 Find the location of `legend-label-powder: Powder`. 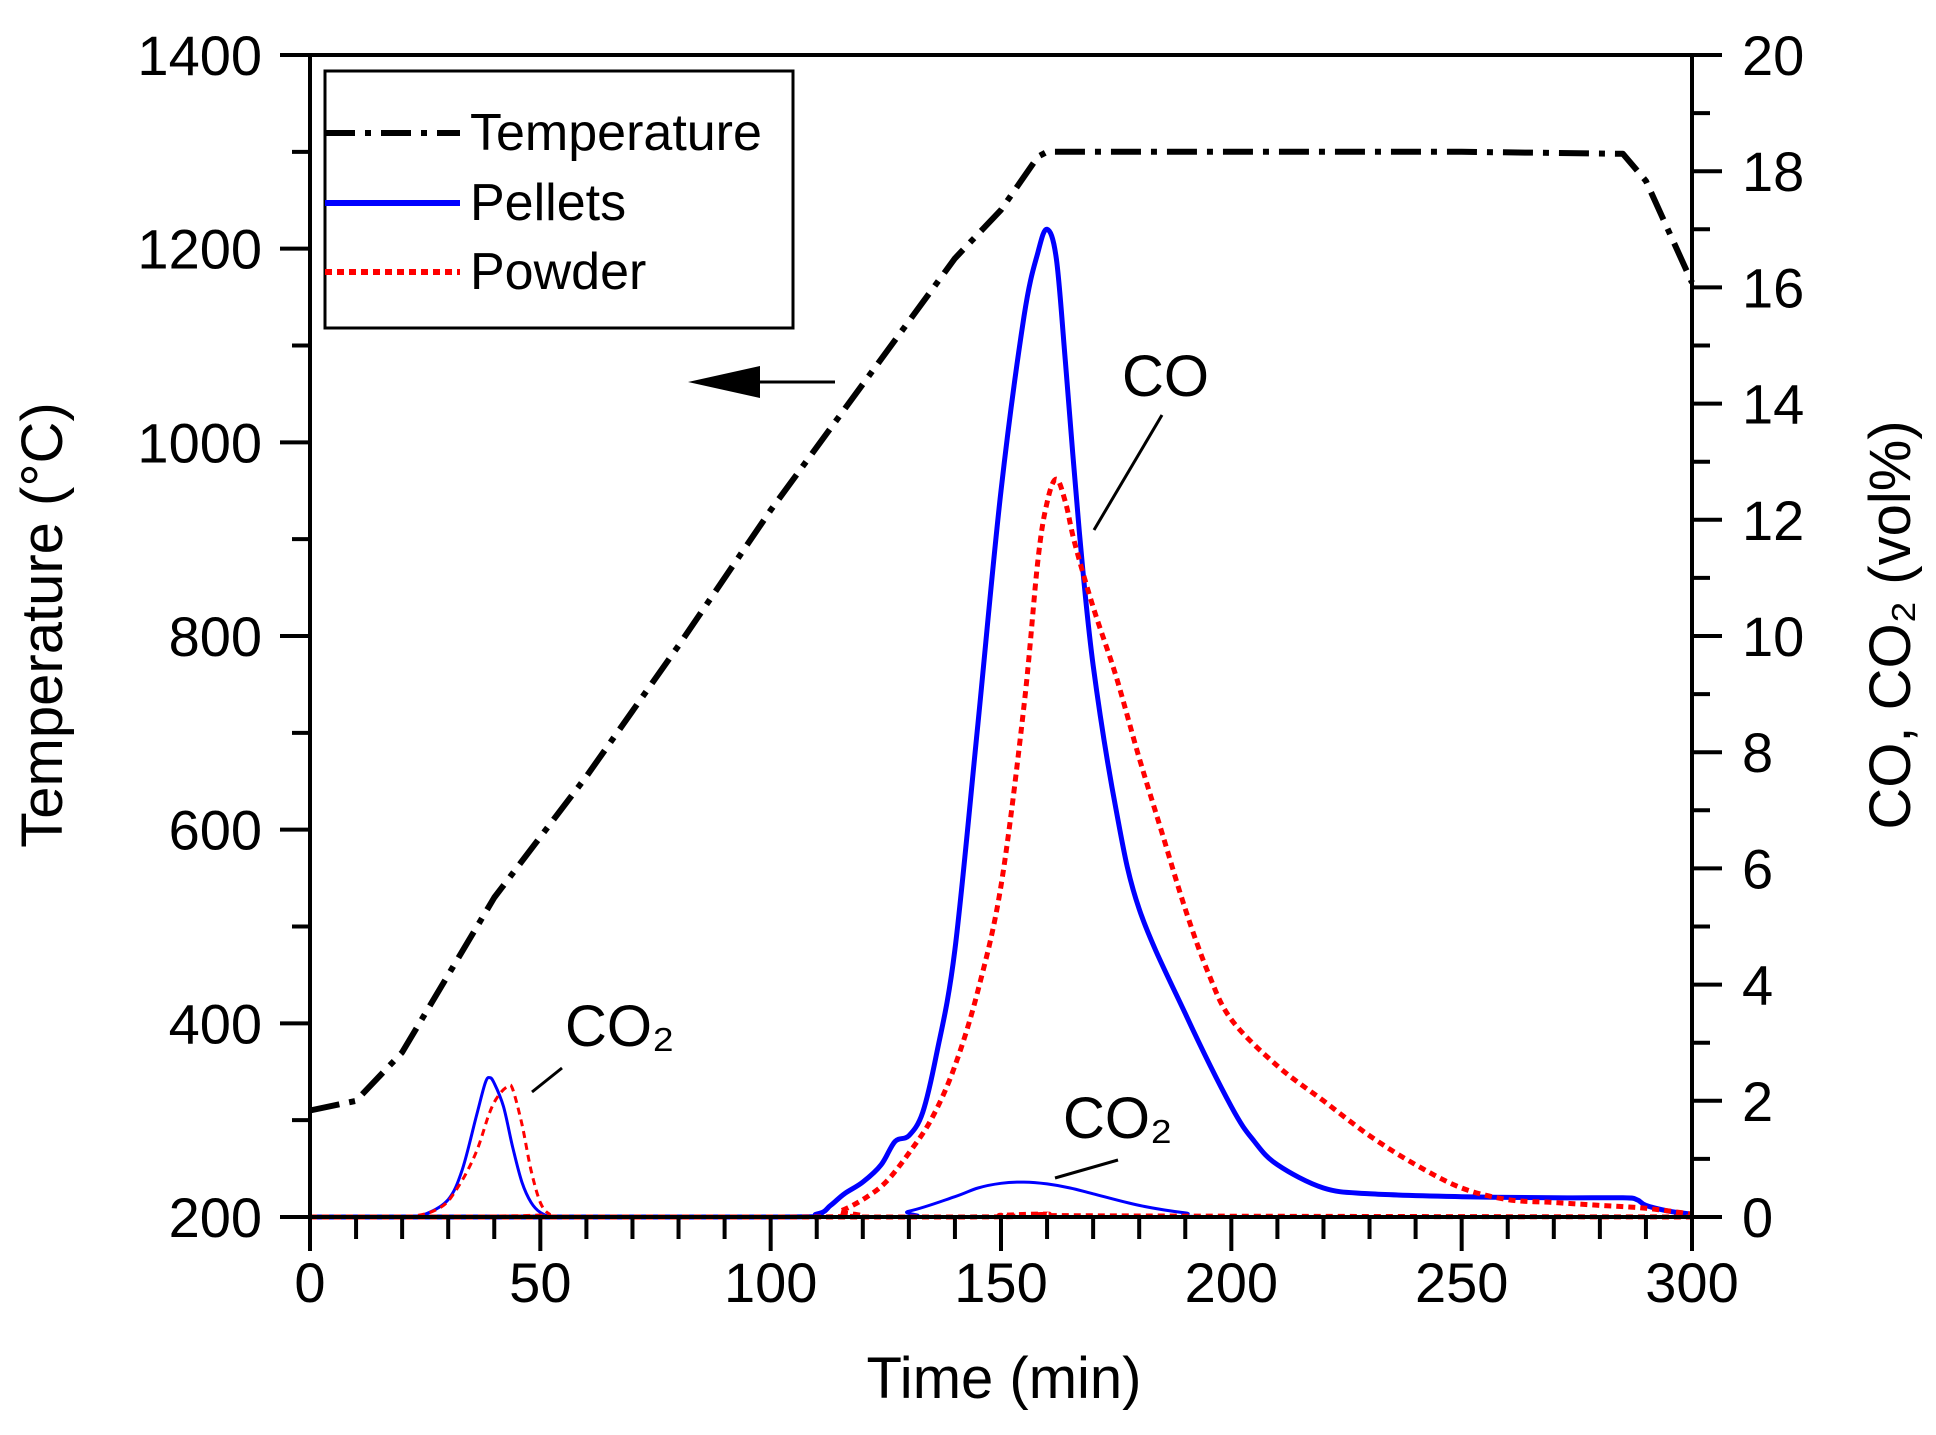

legend-label-powder: Powder is located at coordinates (558, 272).